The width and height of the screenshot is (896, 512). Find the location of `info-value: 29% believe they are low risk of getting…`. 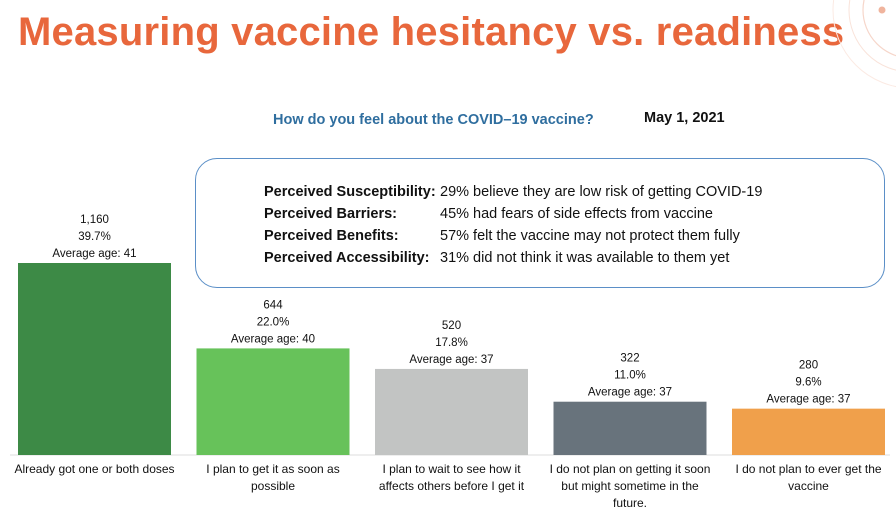

info-value: 29% believe they are low risk of getting… is located at coordinates (601, 192).